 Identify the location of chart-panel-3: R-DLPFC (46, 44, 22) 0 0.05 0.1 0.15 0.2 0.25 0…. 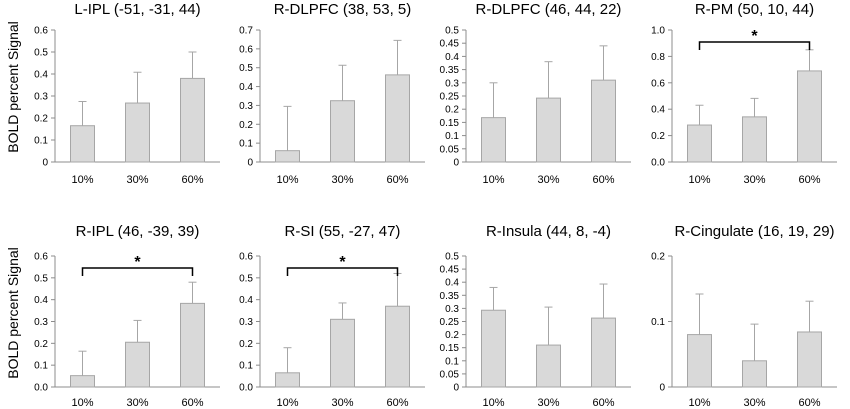
(535, 93).